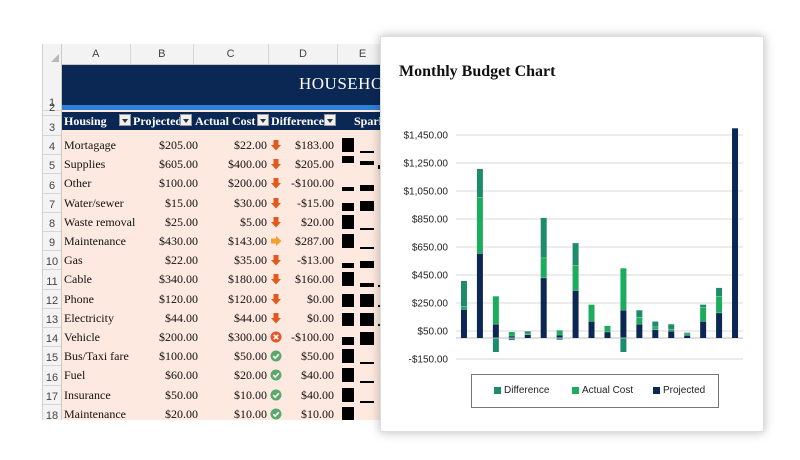 This screenshot has height=460, width=800. I want to click on row-header: 5, so click(52, 165).